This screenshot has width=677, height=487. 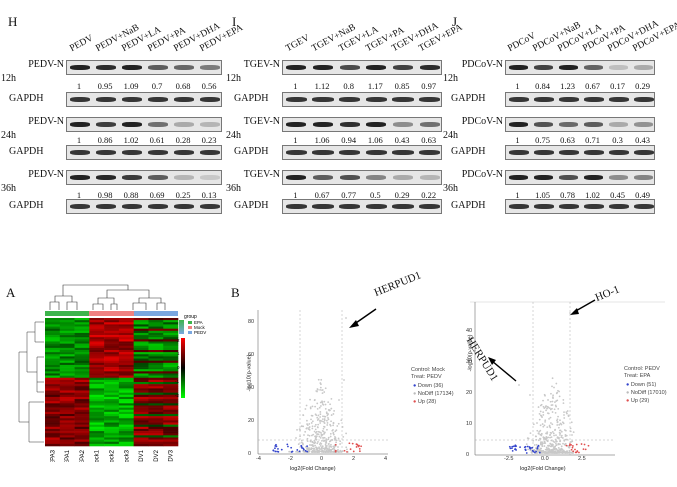 I want to click on band-quant: 0.56, so click(x=209, y=86).